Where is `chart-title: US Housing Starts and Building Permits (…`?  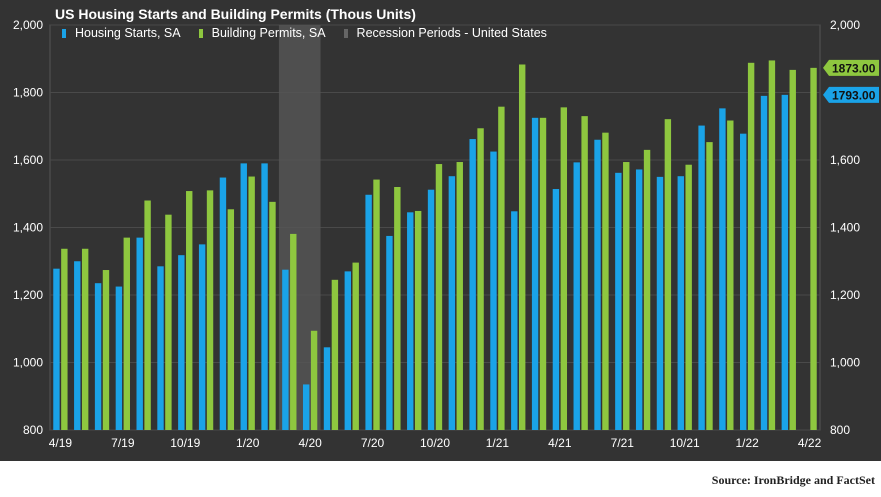 chart-title: US Housing Starts and Building Permits (… is located at coordinates (235, 14).